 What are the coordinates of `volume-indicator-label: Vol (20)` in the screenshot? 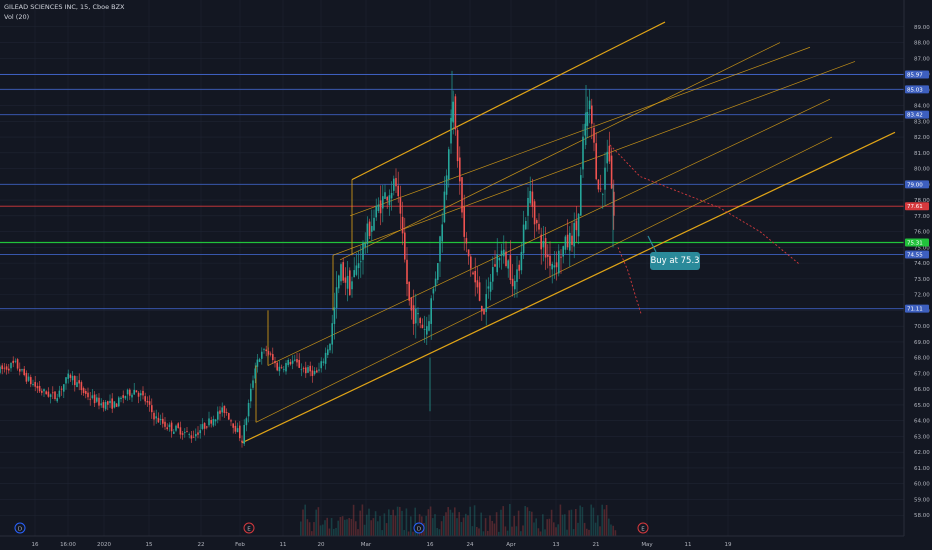 It's located at (17, 17).